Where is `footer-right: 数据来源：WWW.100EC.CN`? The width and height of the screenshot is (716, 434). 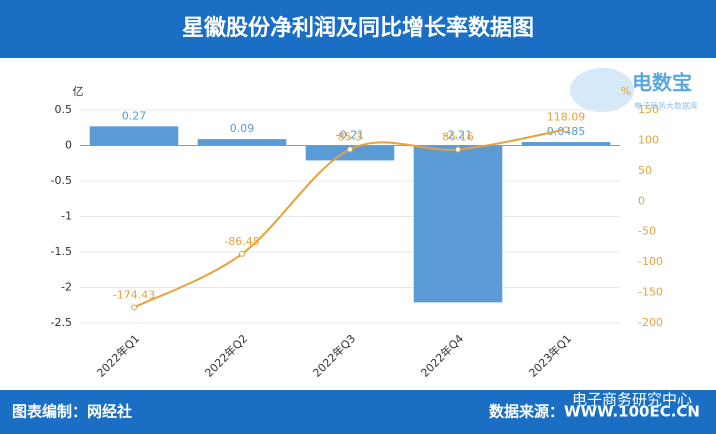
footer-right: 数据来源：WWW.100EC.CN is located at coordinates (594, 412).